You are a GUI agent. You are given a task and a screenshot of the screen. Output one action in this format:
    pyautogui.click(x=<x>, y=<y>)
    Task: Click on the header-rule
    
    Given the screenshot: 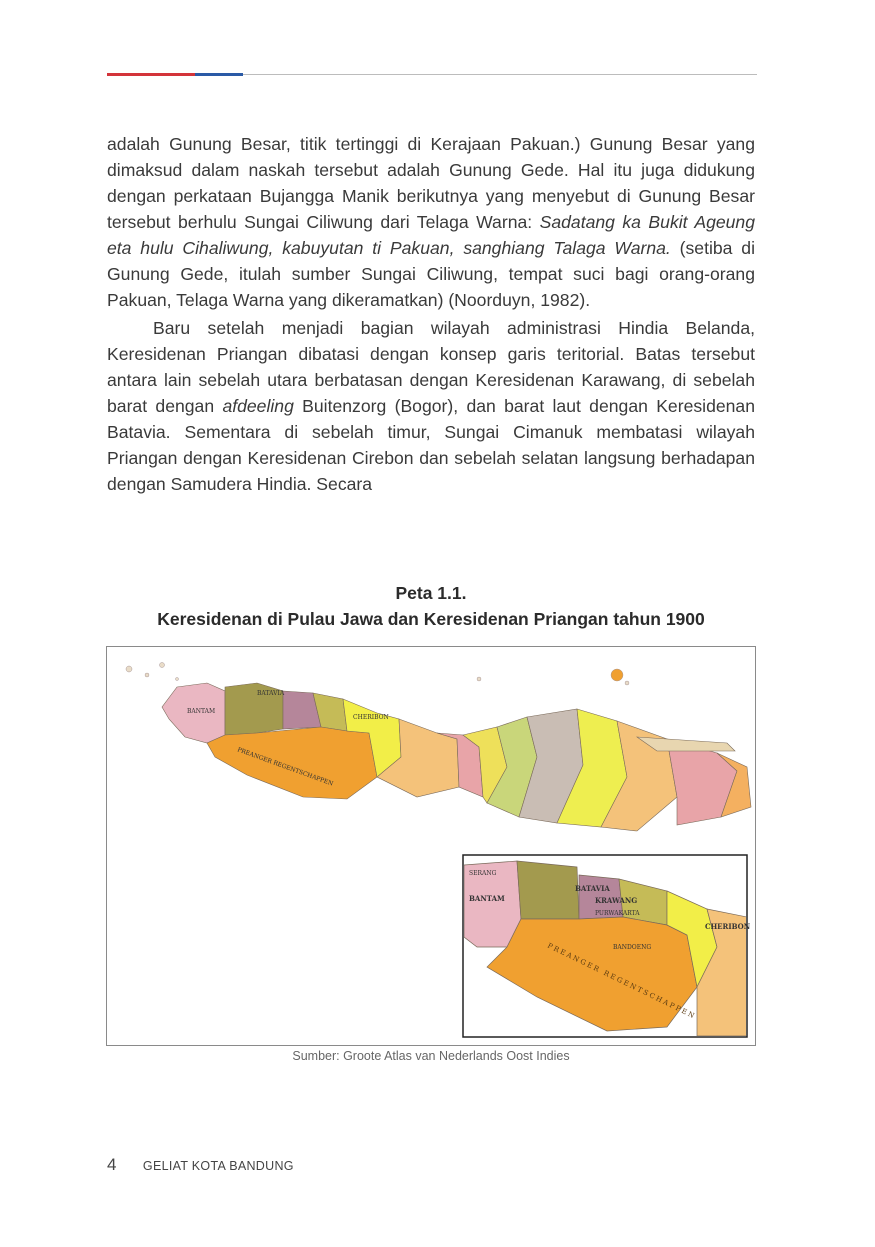 What is the action you would take?
    pyautogui.click(x=432, y=74)
    